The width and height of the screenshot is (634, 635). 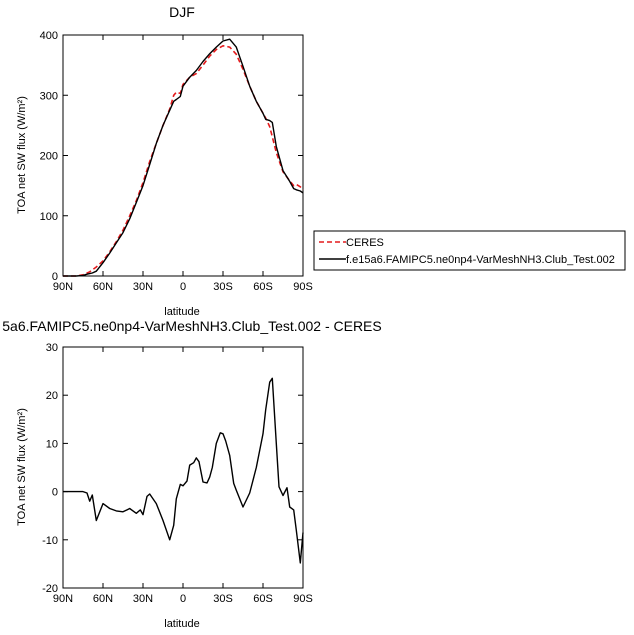 I want to click on top-xtick-label: 60S, so click(x=263, y=287).